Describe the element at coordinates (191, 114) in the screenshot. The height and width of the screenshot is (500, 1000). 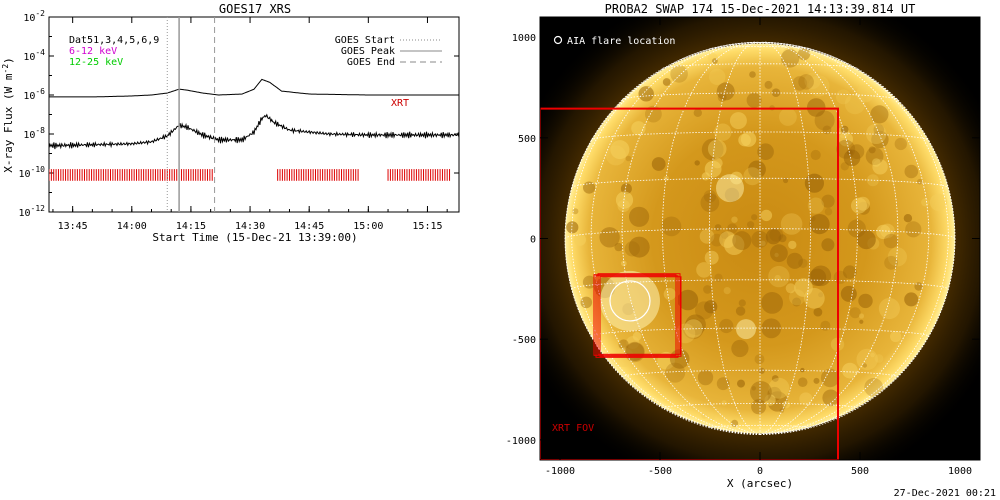
I see `goes-event-lines` at that location.